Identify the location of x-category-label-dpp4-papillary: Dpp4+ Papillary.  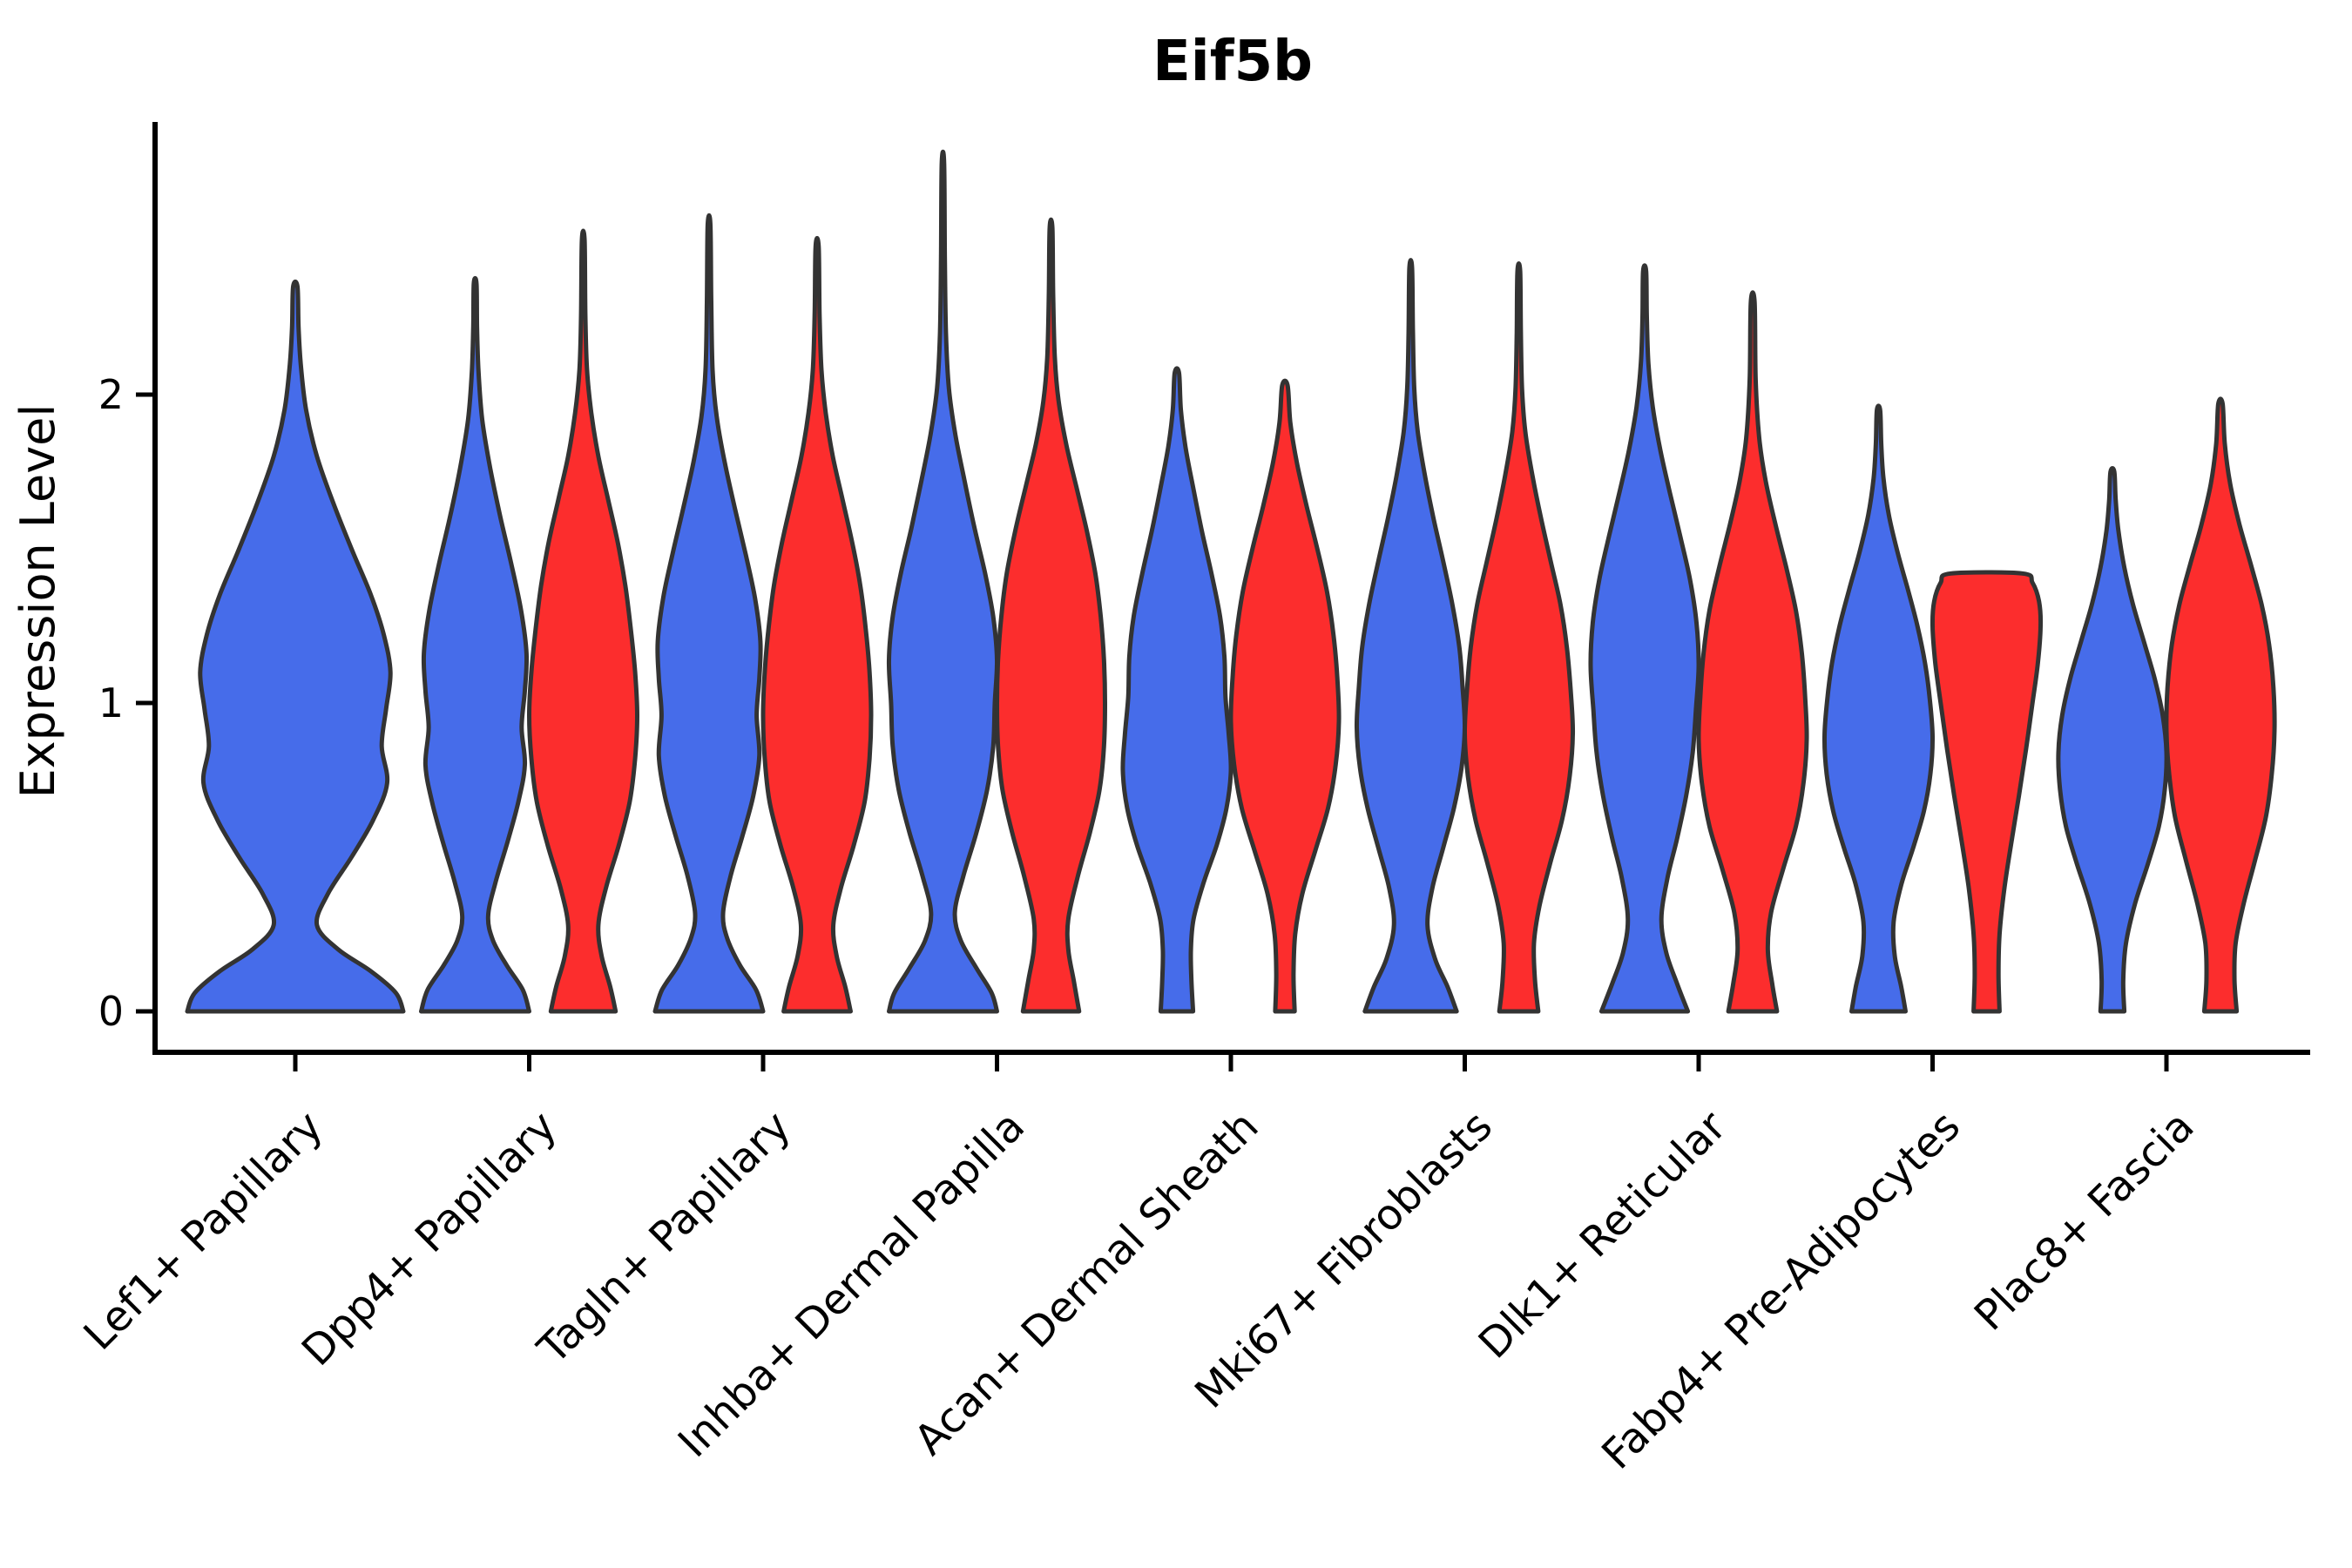
(430, 1238).